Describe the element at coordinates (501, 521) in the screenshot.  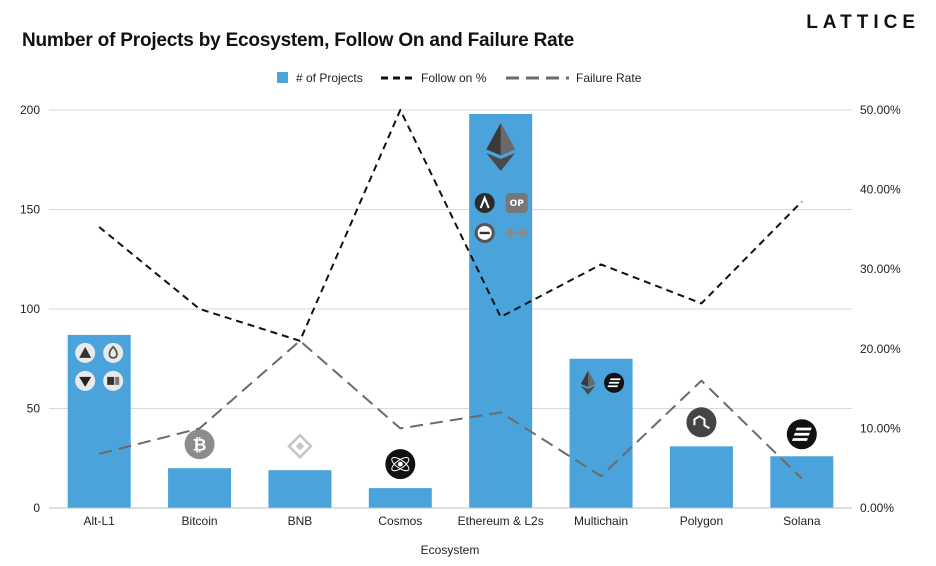
I see `x-tick-label: Ethereum & L2s` at that location.